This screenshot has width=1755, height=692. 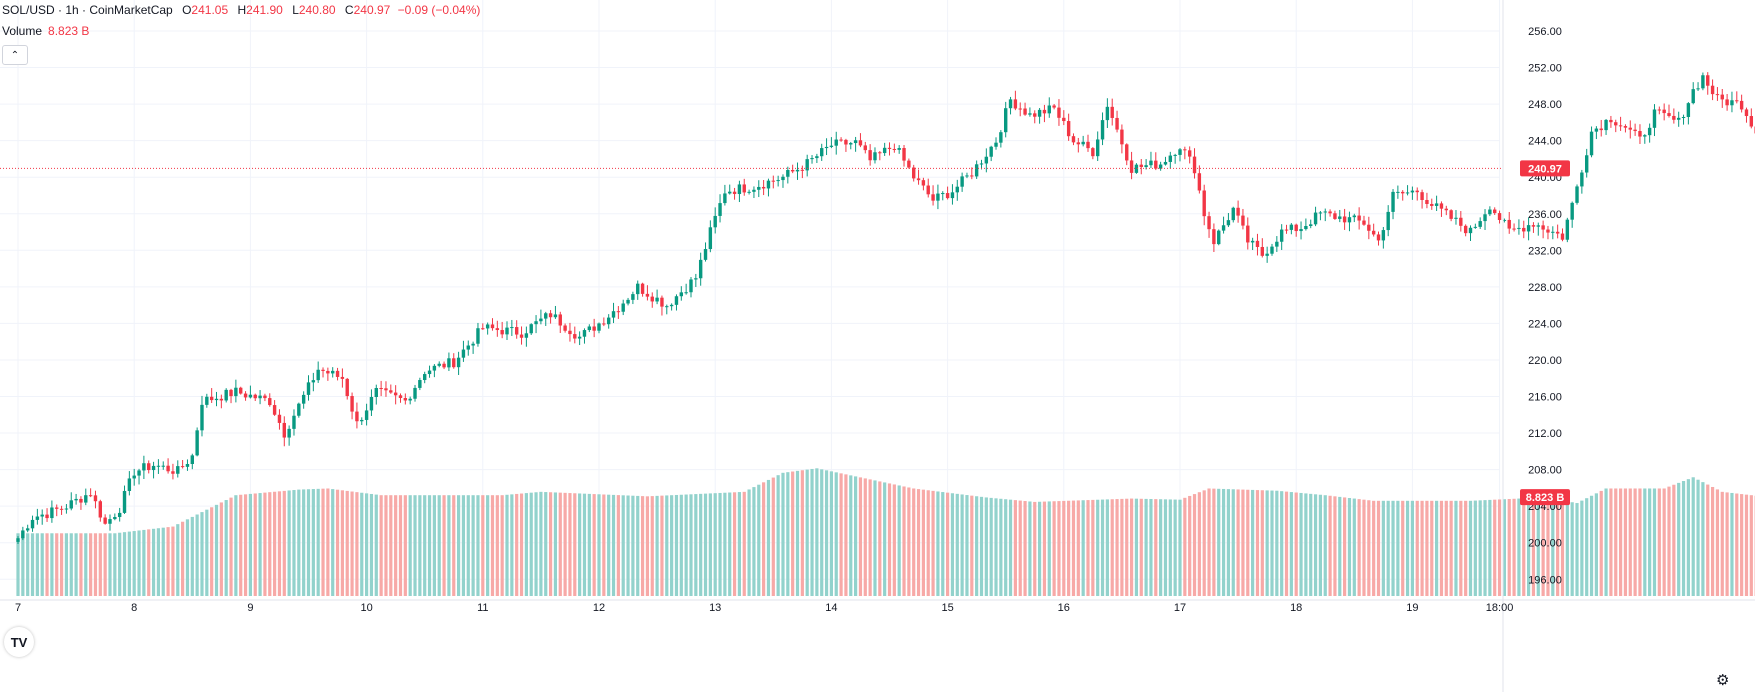 I want to click on gear-icon: ⚙, so click(x=1723, y=680).